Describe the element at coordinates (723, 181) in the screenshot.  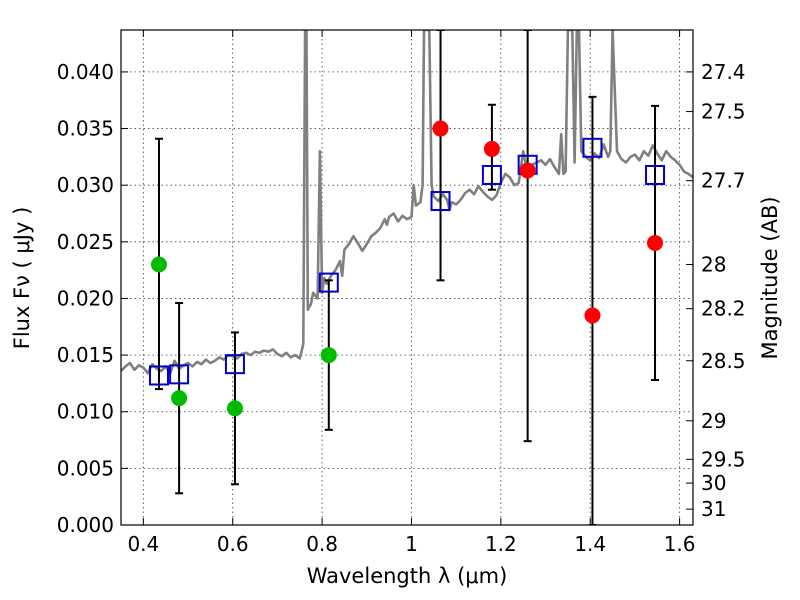
I see `right-tick-label: 27.7` at that location.